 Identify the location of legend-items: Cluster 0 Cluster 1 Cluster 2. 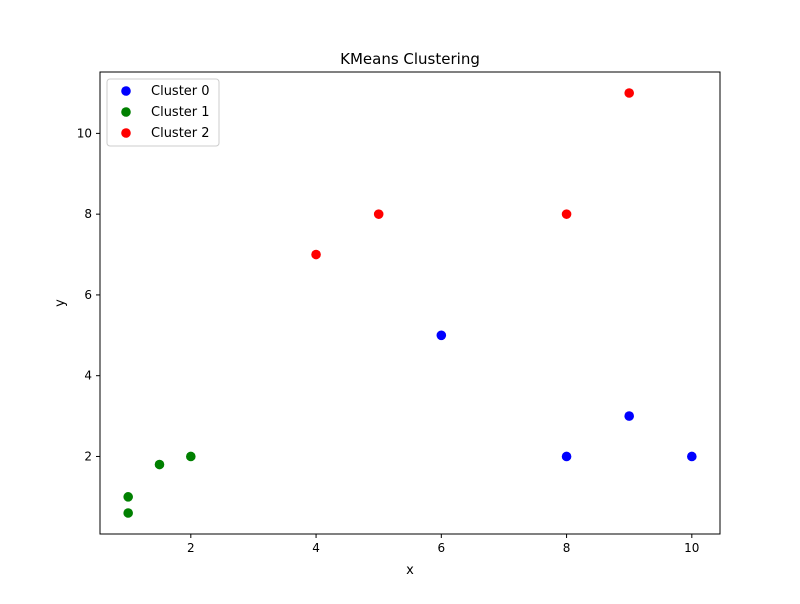
(165, 112).